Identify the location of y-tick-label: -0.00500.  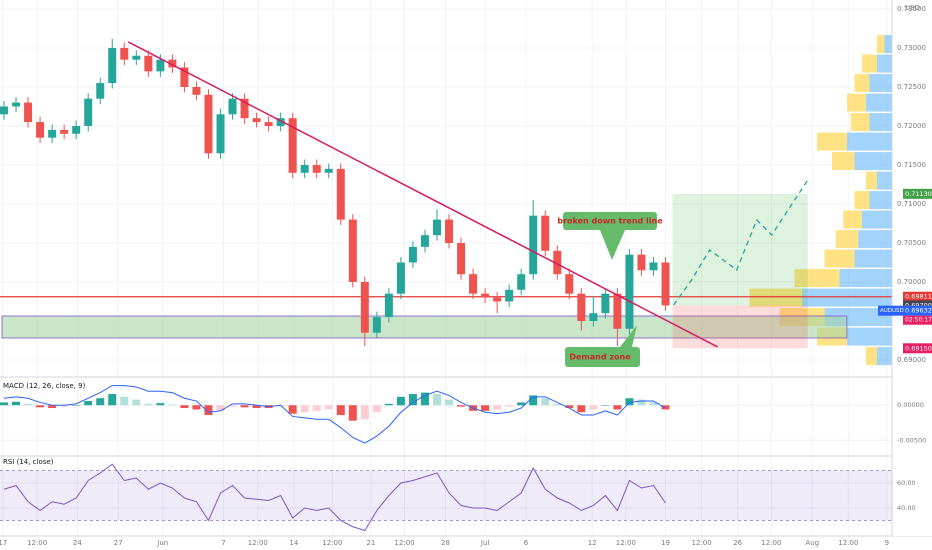
(911, 440).